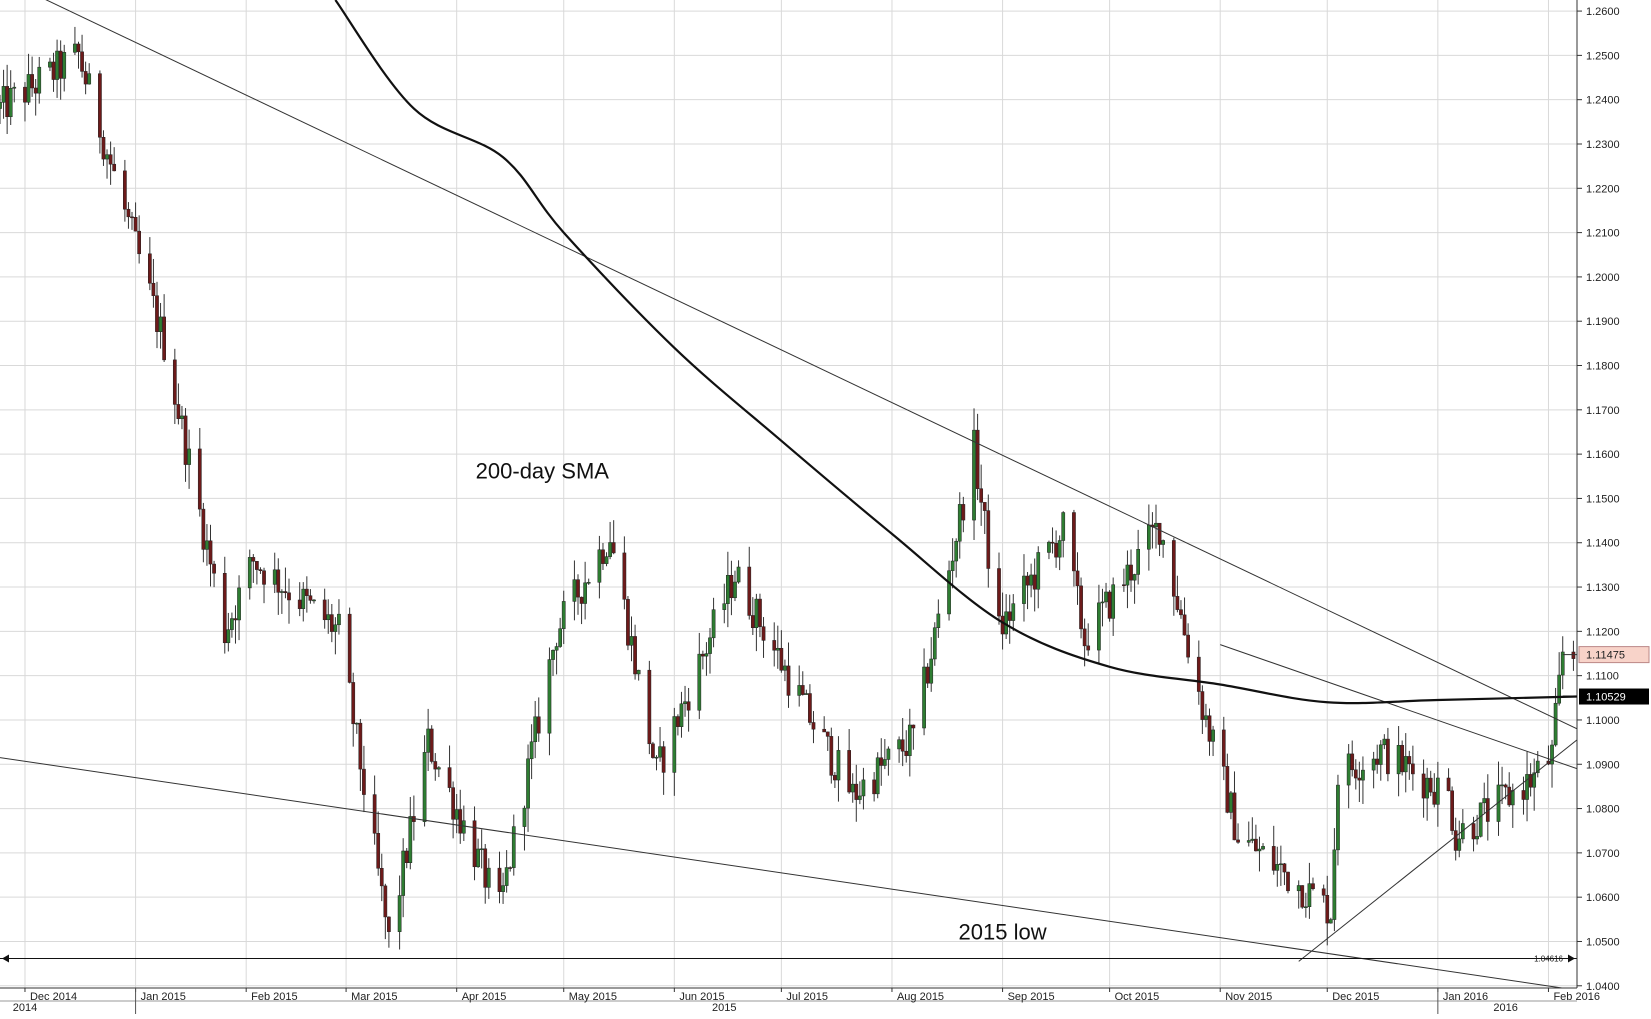 This screenshot has width=1651, height=1019. What do you see at coordinates (1603, 234) in the screenshot?
I see `y-tick-label: 1.2100` at bounding box center [1603, 234].